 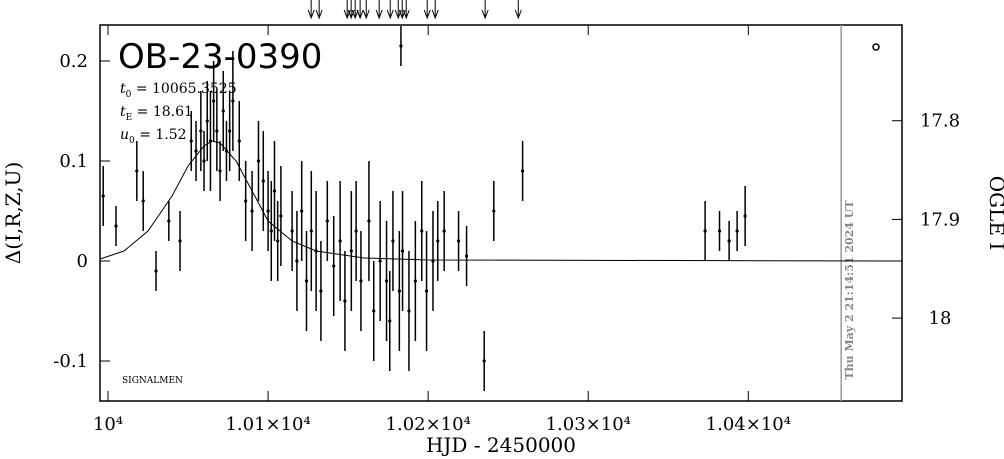 I want to click on param-subscript: E, so click(x=129, y=118).